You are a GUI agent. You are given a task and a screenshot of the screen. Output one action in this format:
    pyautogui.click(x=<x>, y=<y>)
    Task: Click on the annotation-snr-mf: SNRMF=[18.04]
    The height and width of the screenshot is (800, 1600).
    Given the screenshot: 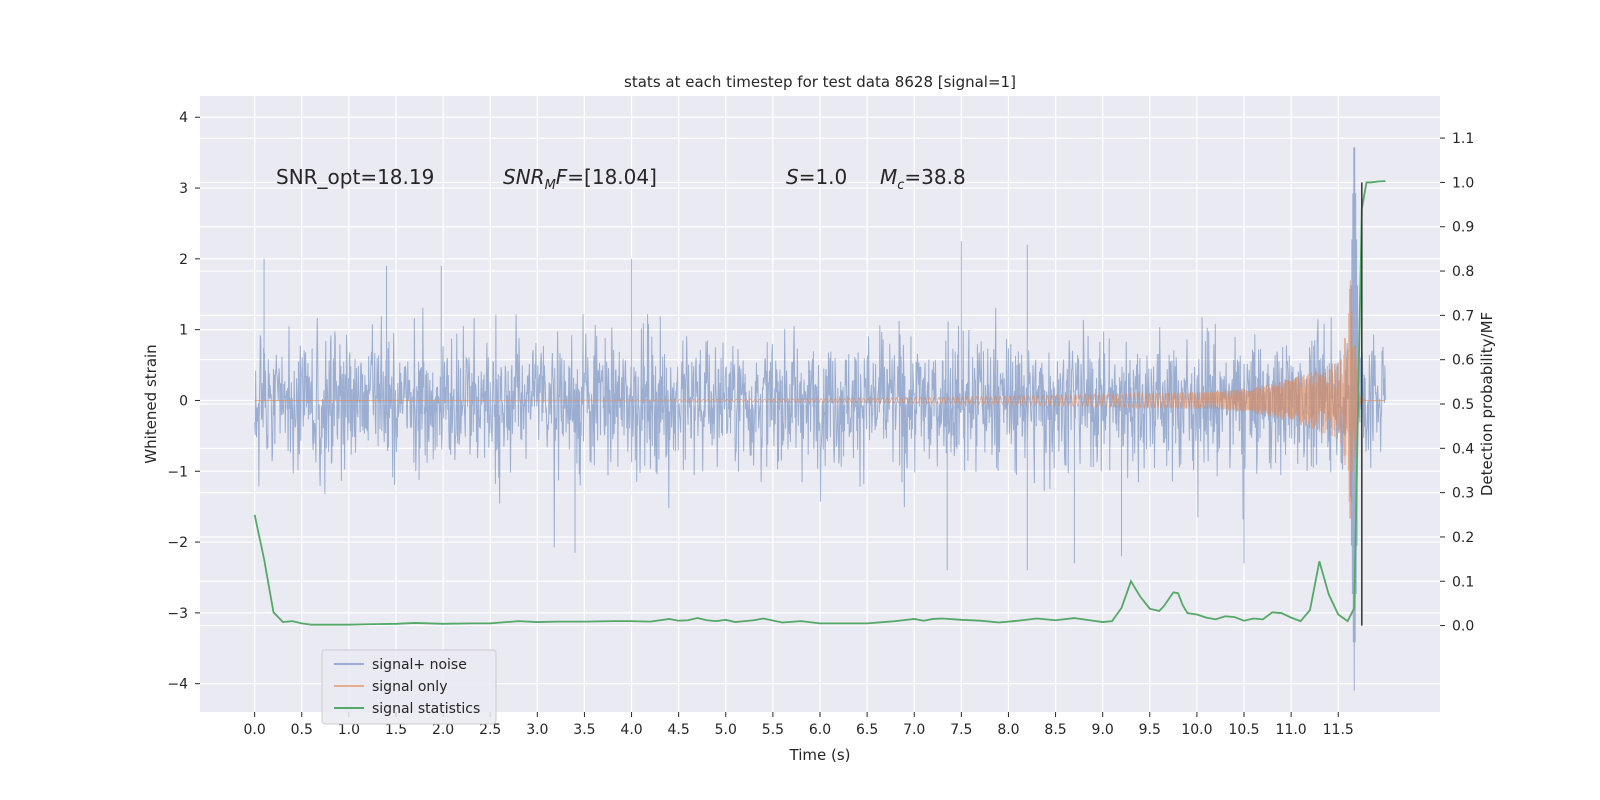 What is the action you would take?
    pyautogui.click(x=580, y=179)
    